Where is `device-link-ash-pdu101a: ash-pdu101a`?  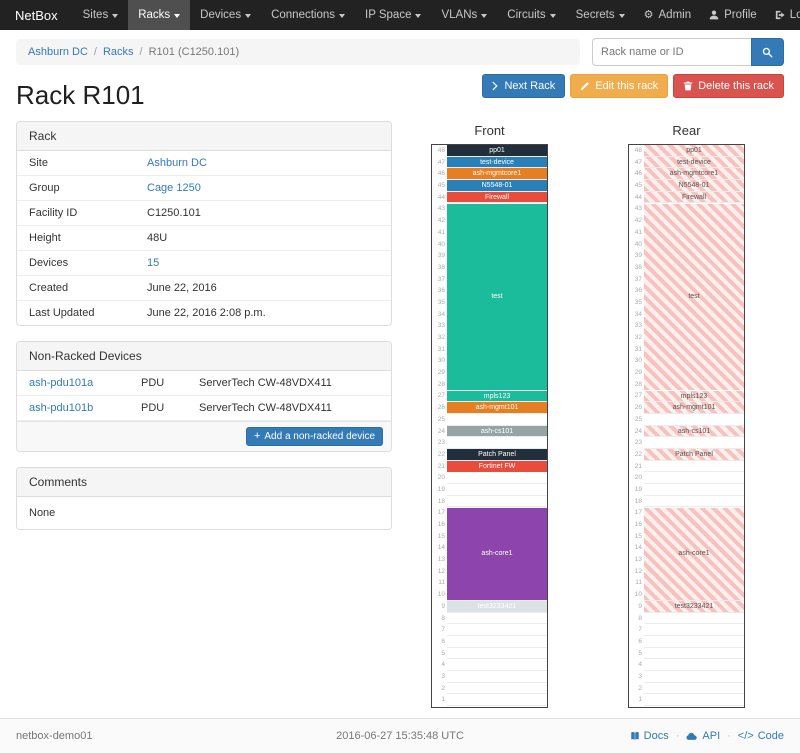 device-link-ash-pdu101a: ash-pdu101a is located at coordinates (61, 383).